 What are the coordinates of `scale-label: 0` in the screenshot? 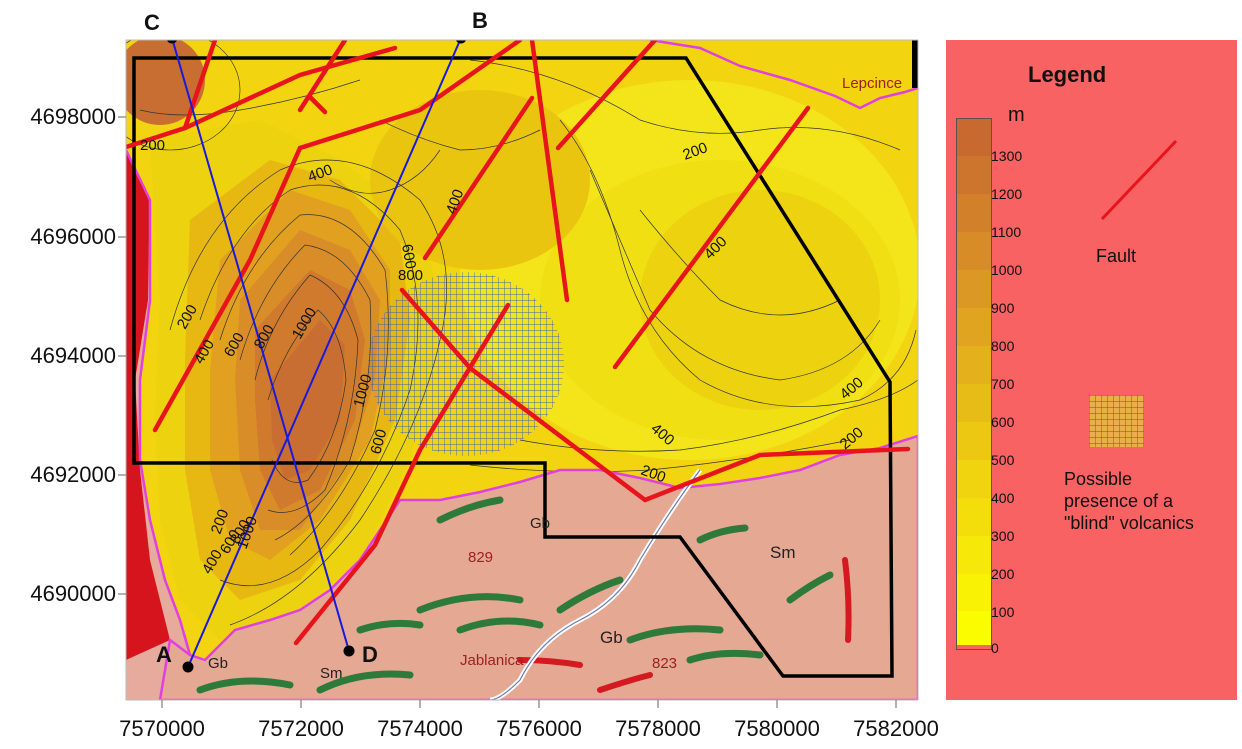 It's located at (995, 648).